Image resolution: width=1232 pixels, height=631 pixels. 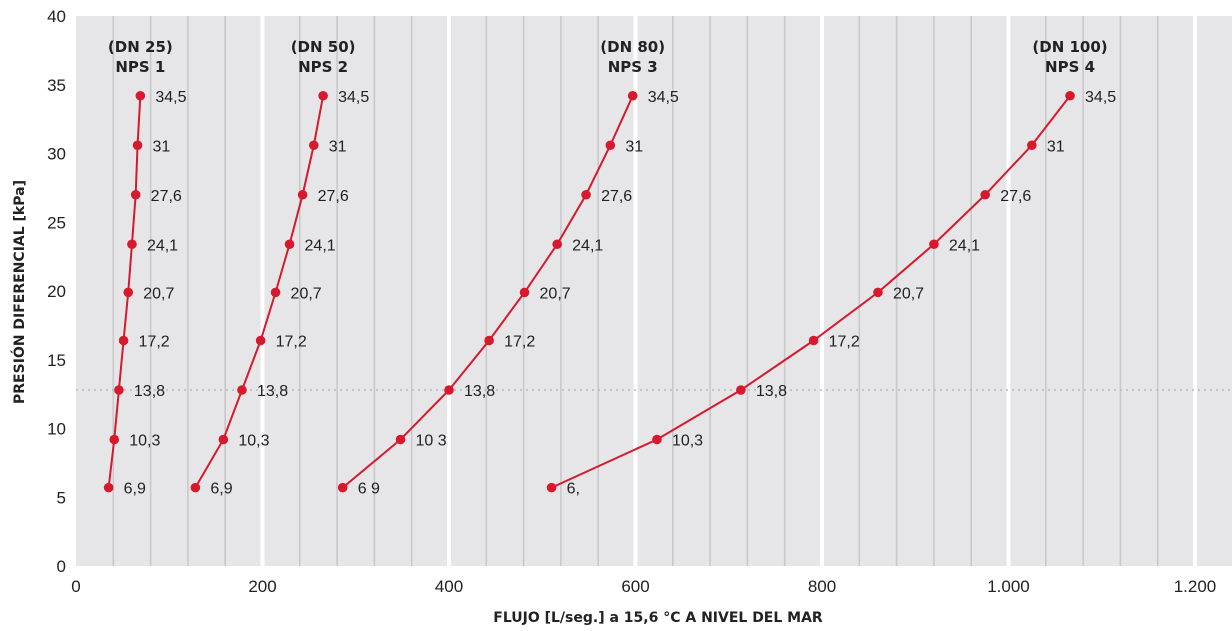 I want to click on point-label: 10 3, so click(x=431, y=441).